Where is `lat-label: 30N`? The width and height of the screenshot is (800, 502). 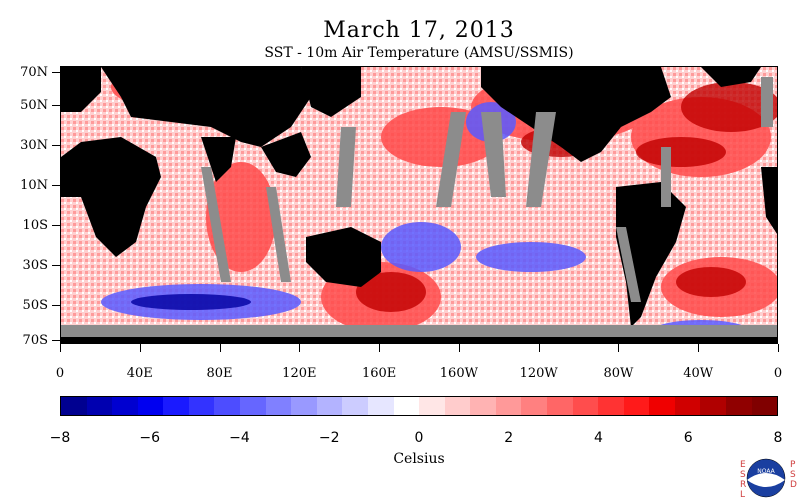 lat-label: 30N is located at coordinates (34, 145).